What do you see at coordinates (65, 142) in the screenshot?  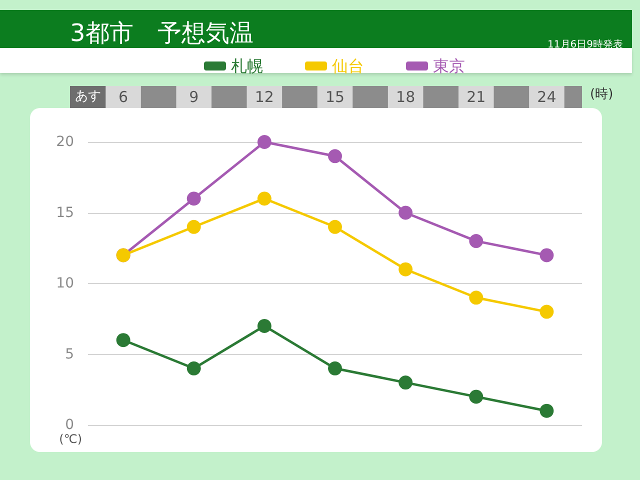 I see `y-tick-label: 20` at bounding box center [65, 142].